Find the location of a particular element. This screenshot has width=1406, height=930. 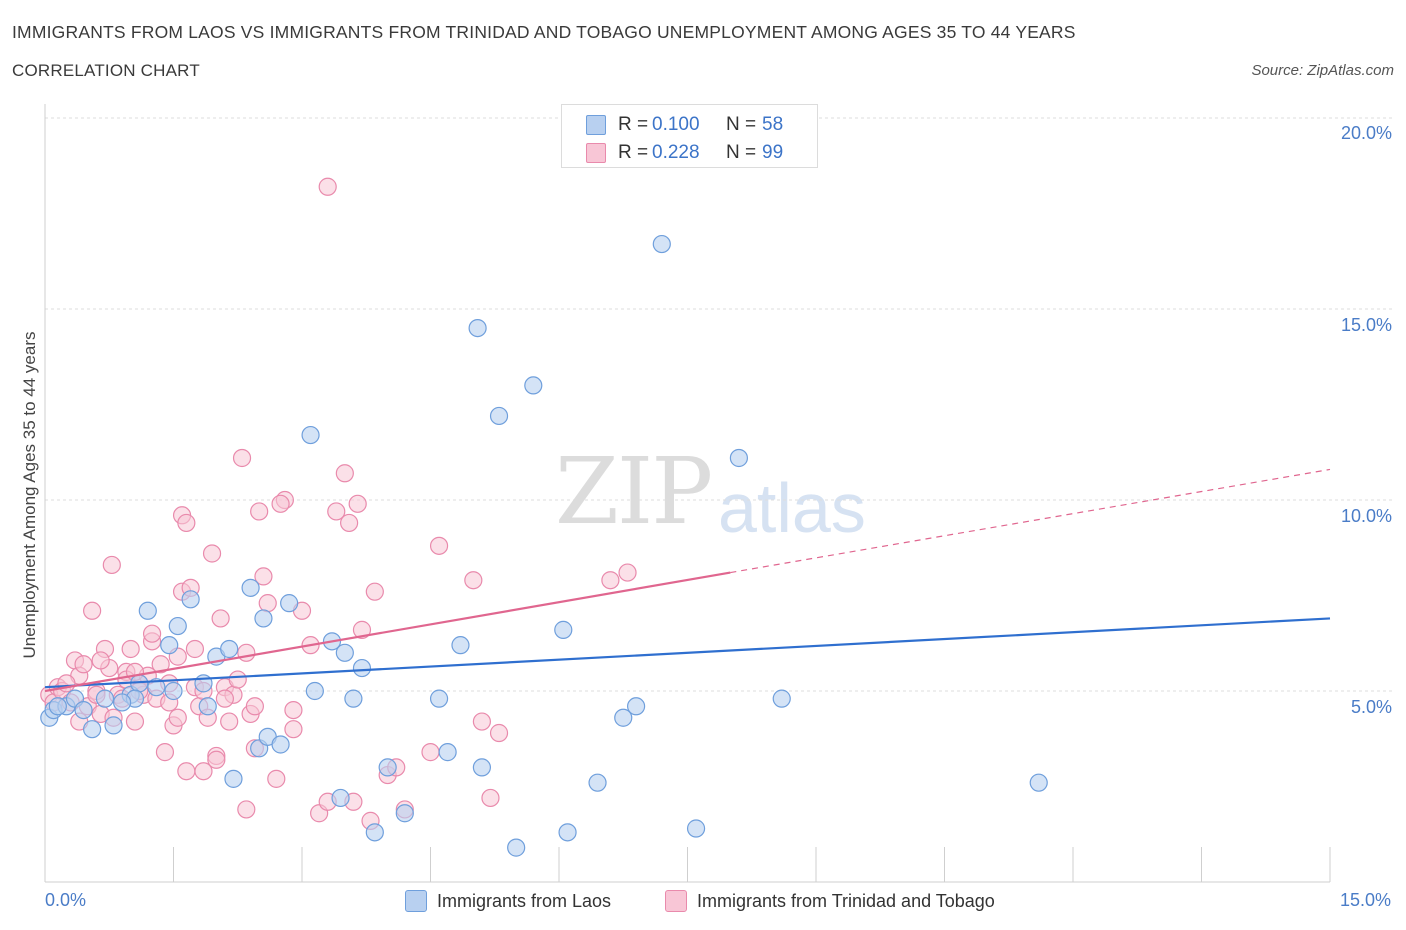

watermark-zip: ZIP is located at coordinates (634, 491).